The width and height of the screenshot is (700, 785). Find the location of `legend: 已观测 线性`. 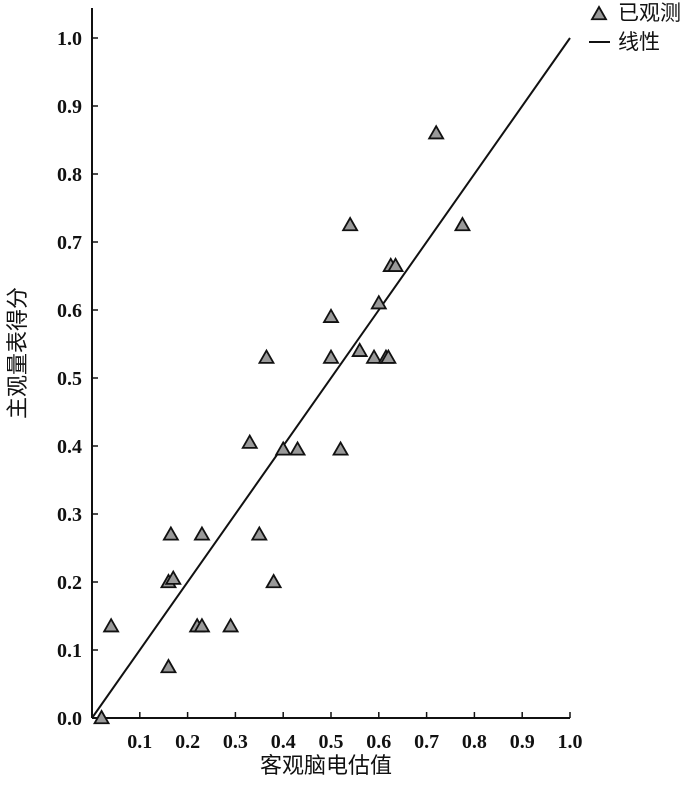

legend: 已观测 线性 is located at coordinates (635, 27).